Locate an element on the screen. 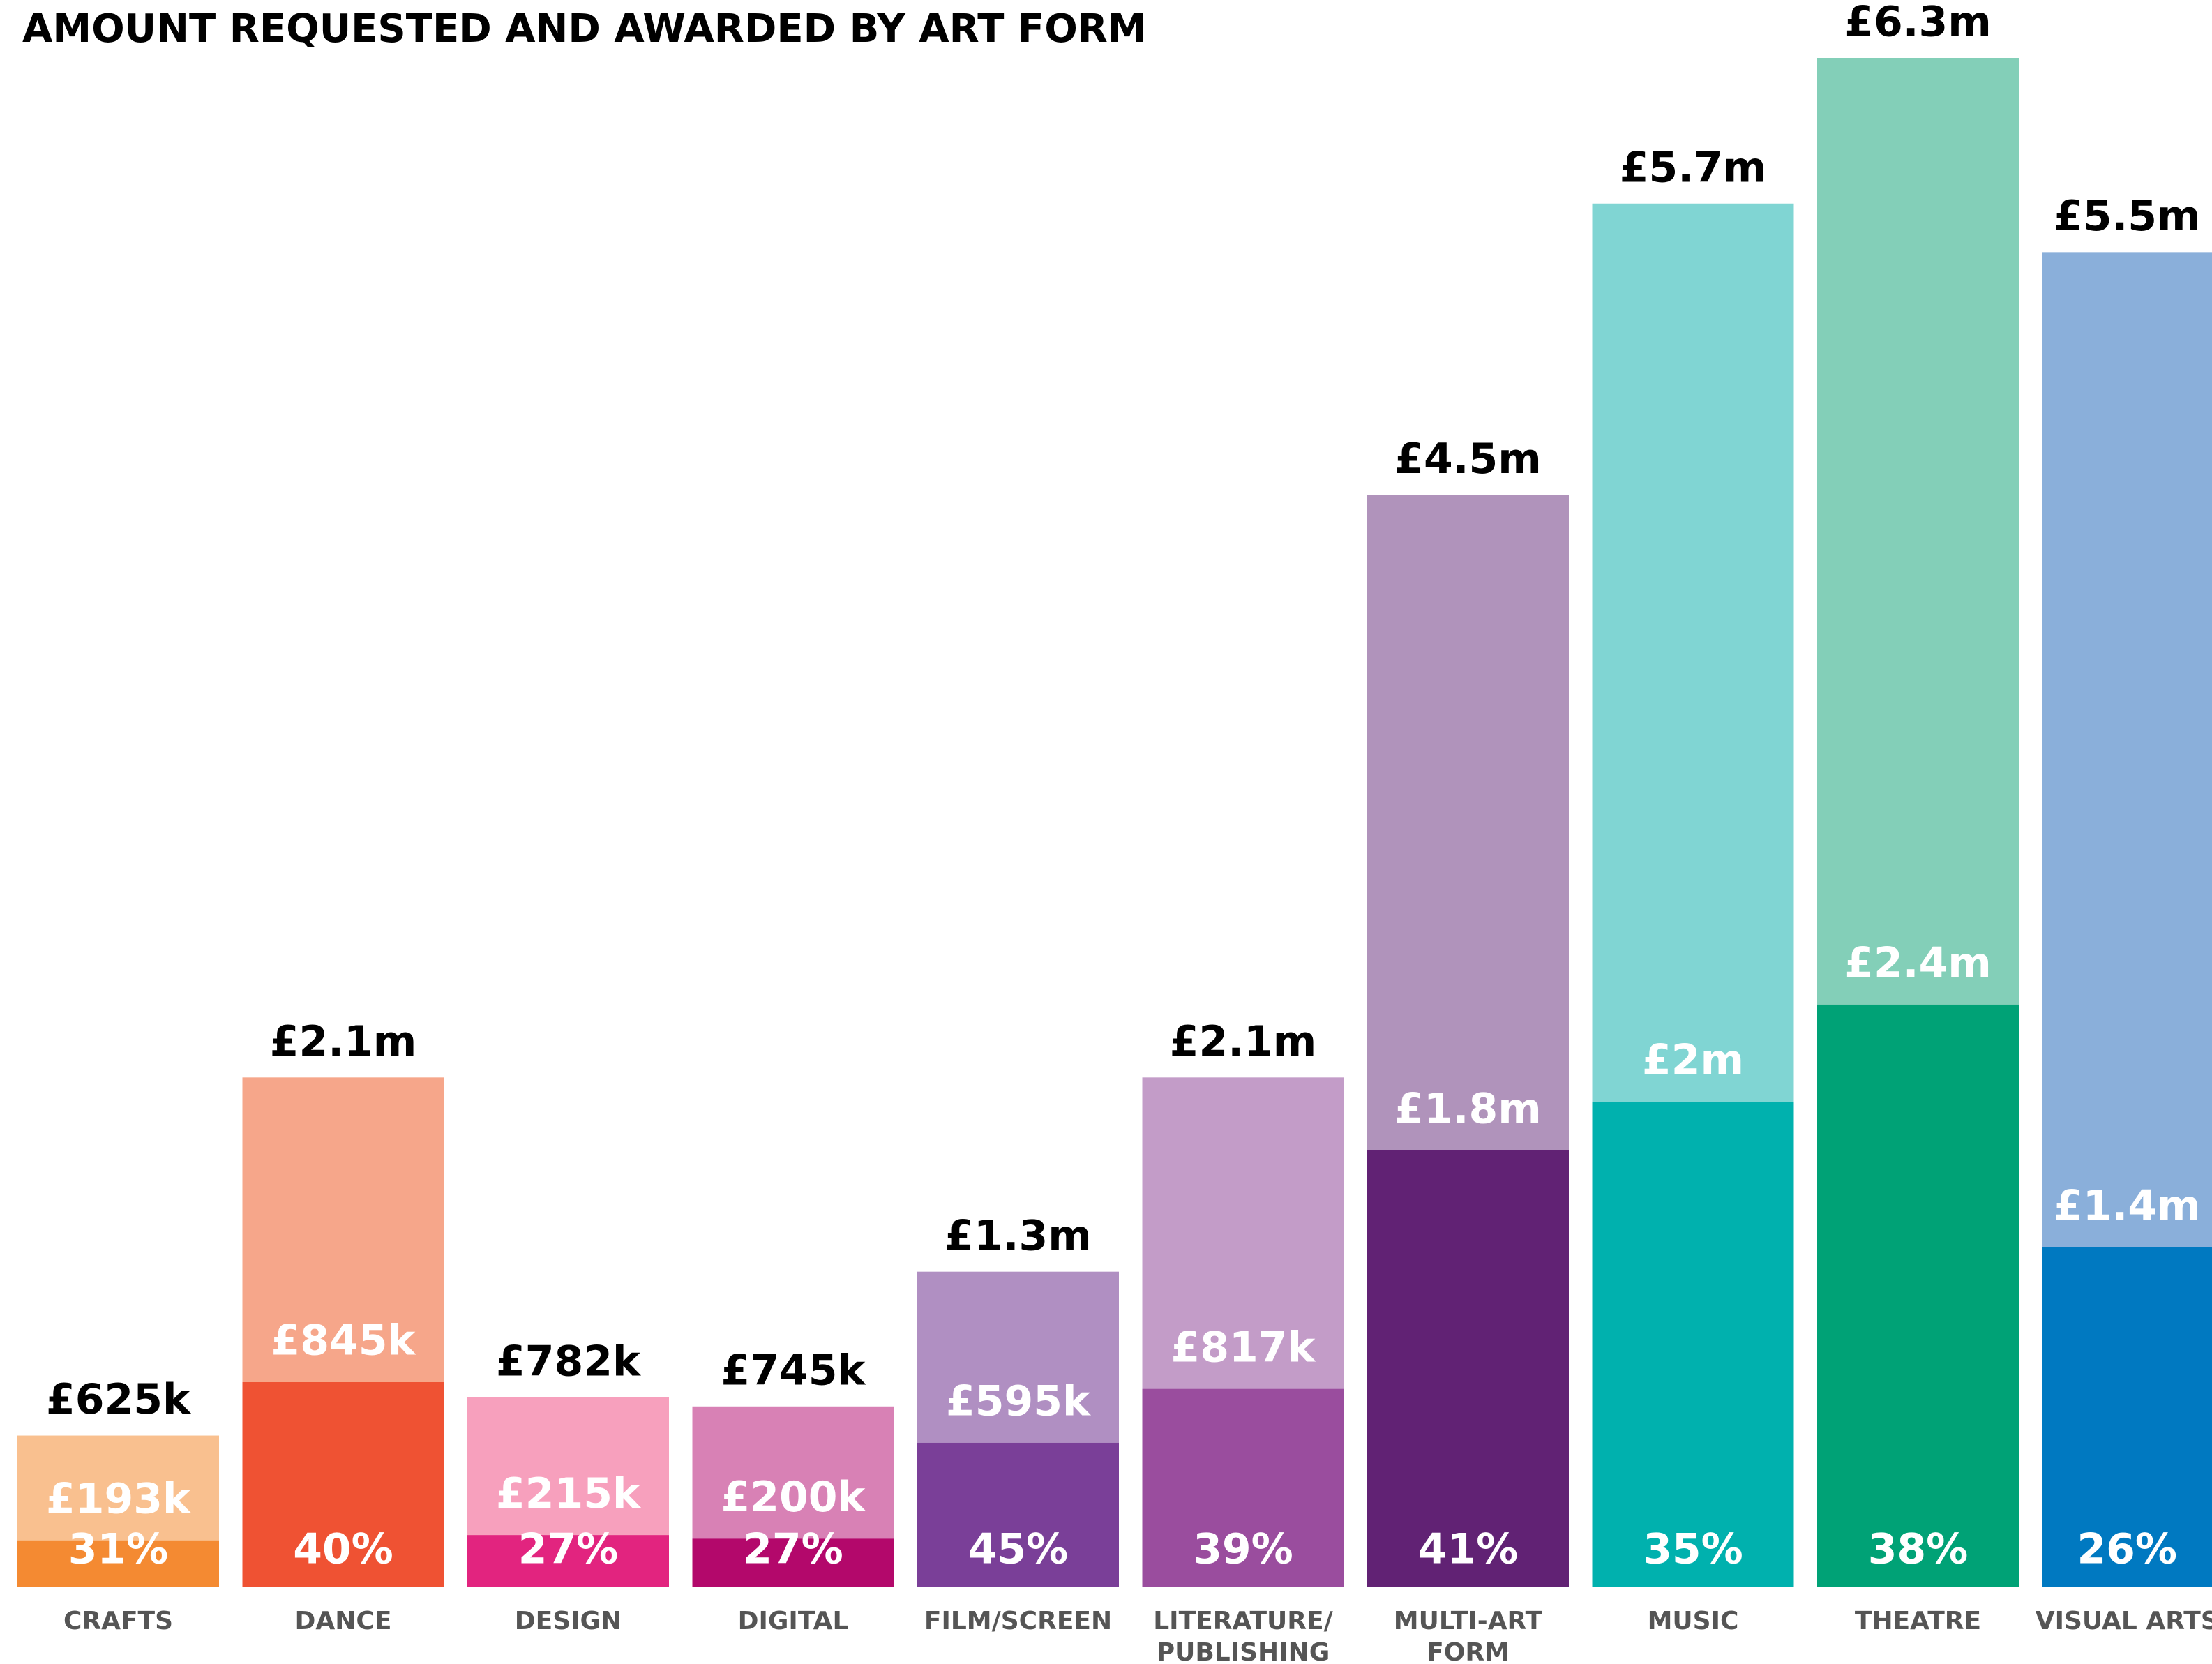 The image size is (2212, 1664). requested-label: £1.3m is located at coordinates (1019, 1235).